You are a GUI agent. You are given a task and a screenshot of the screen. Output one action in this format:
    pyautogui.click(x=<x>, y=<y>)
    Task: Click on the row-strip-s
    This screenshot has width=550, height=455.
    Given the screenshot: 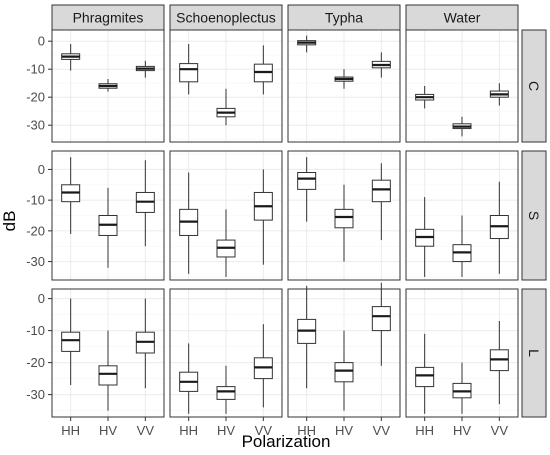 What is the action you would take?
    pyautogui.click(x=534, y=215)
    